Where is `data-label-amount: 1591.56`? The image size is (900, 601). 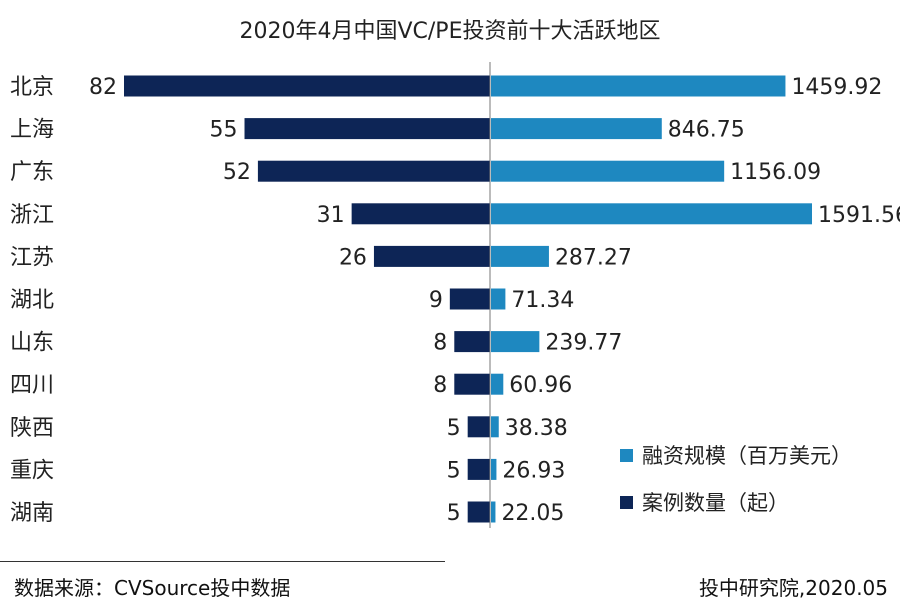
data-label-amount: 1591.56 is located at coordinates (859, 215).